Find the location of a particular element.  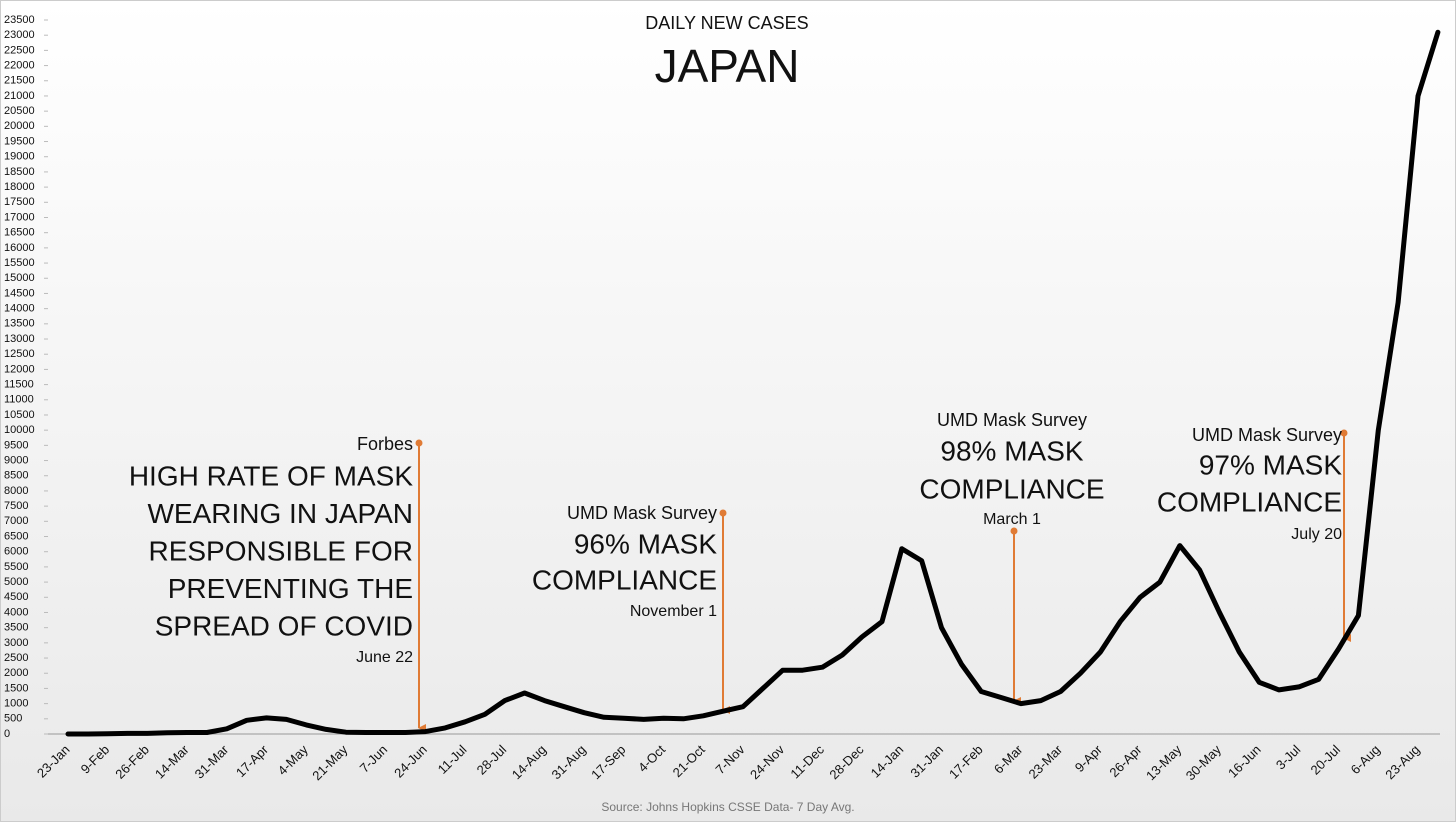

annotation-date: March 1 is located at coordinates (1012, 519).